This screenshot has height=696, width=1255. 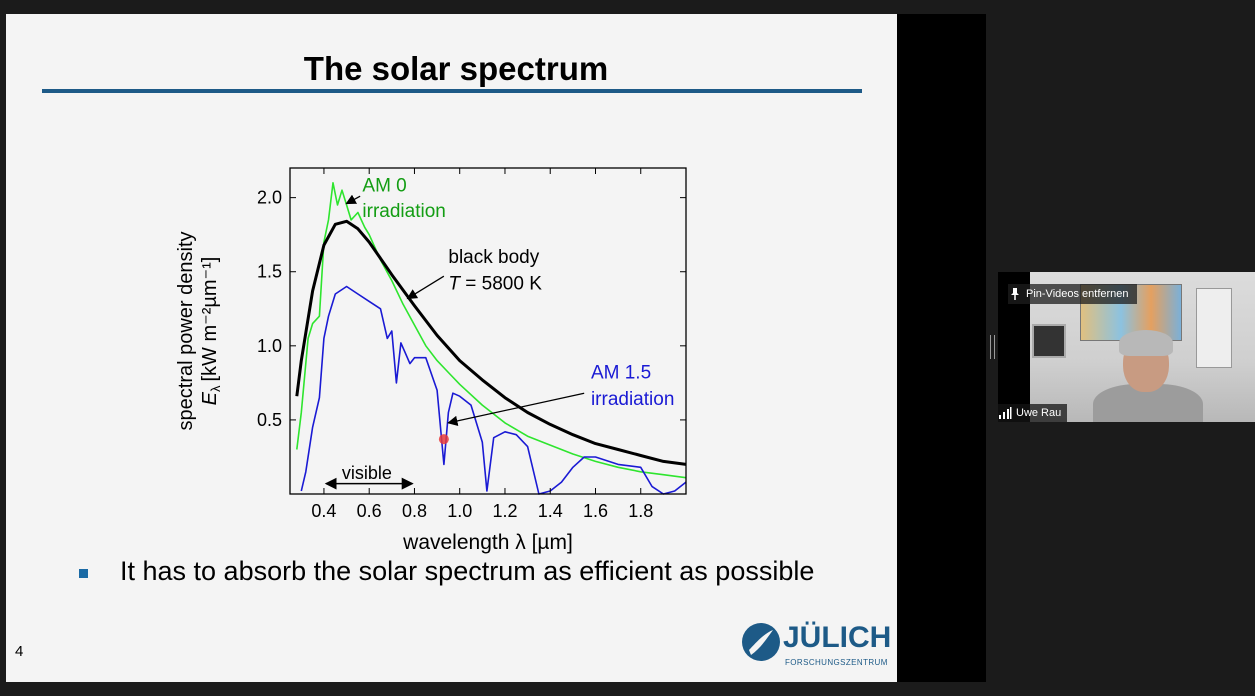 What do you see at coordinates (516, 409) in the screenshot?
I see `am15-arrow` at bounding box center [516, 409].